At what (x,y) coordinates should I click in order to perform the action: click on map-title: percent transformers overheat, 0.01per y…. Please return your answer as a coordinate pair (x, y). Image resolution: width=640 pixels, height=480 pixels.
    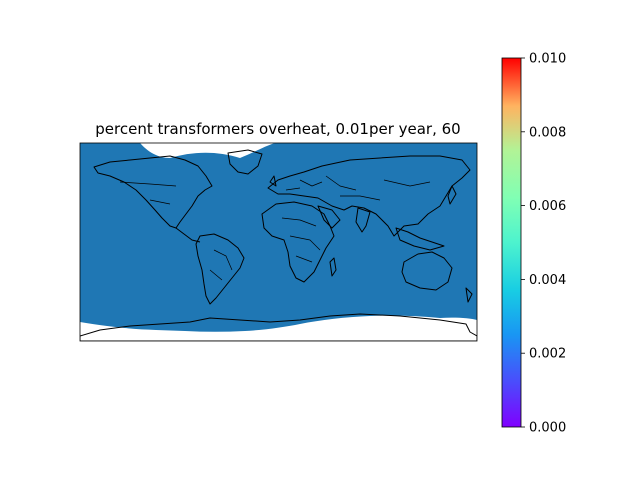
    Looking at the image, I should click on (278, 129).